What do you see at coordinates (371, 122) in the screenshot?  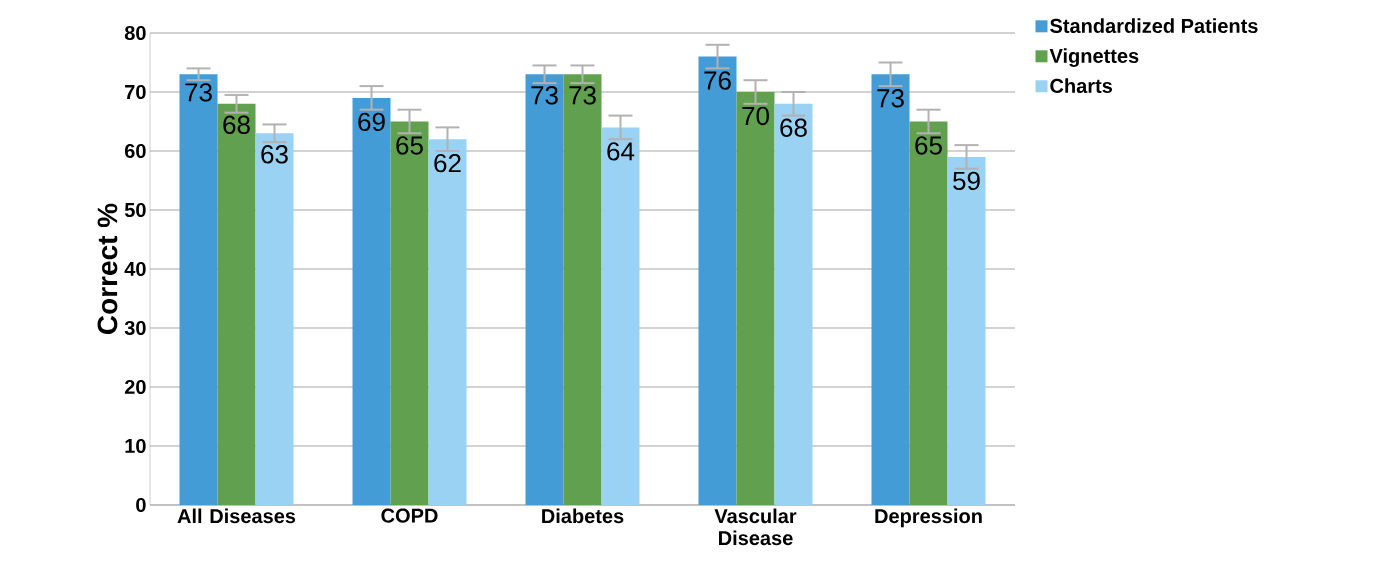 I see `data-label: 69` at bounding box center [371, 122].